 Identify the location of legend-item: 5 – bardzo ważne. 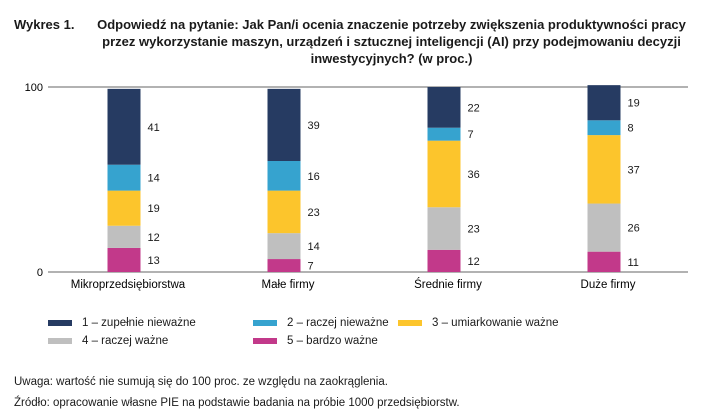
(325, 341).